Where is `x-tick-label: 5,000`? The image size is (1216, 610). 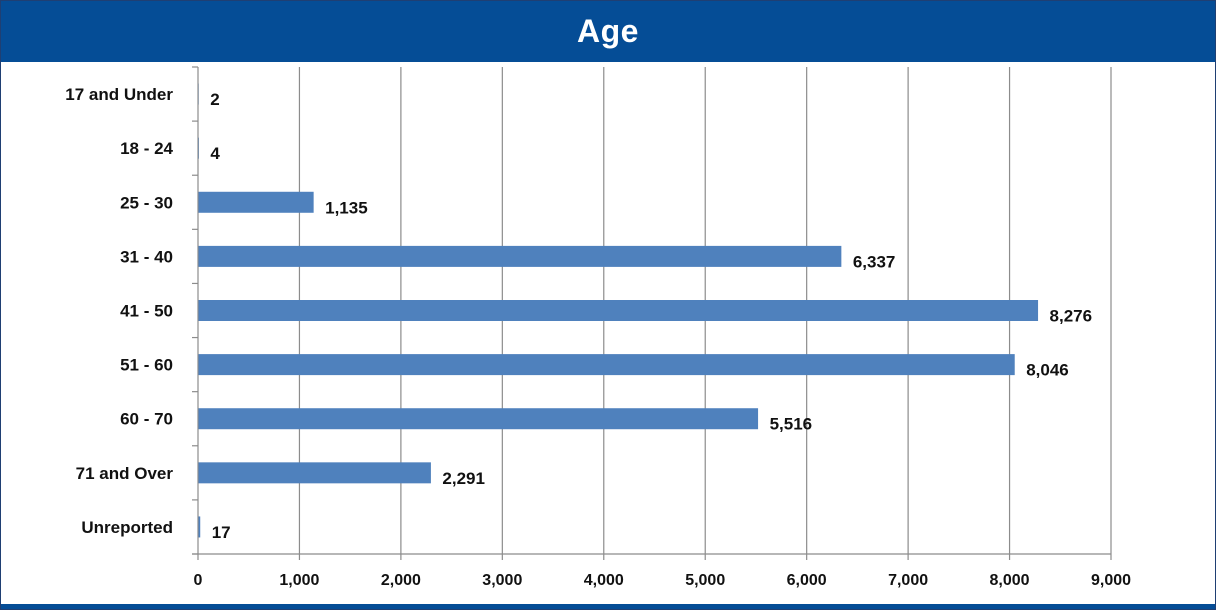
x-tick-label: 5,000 is located at coordinates (705, 580).